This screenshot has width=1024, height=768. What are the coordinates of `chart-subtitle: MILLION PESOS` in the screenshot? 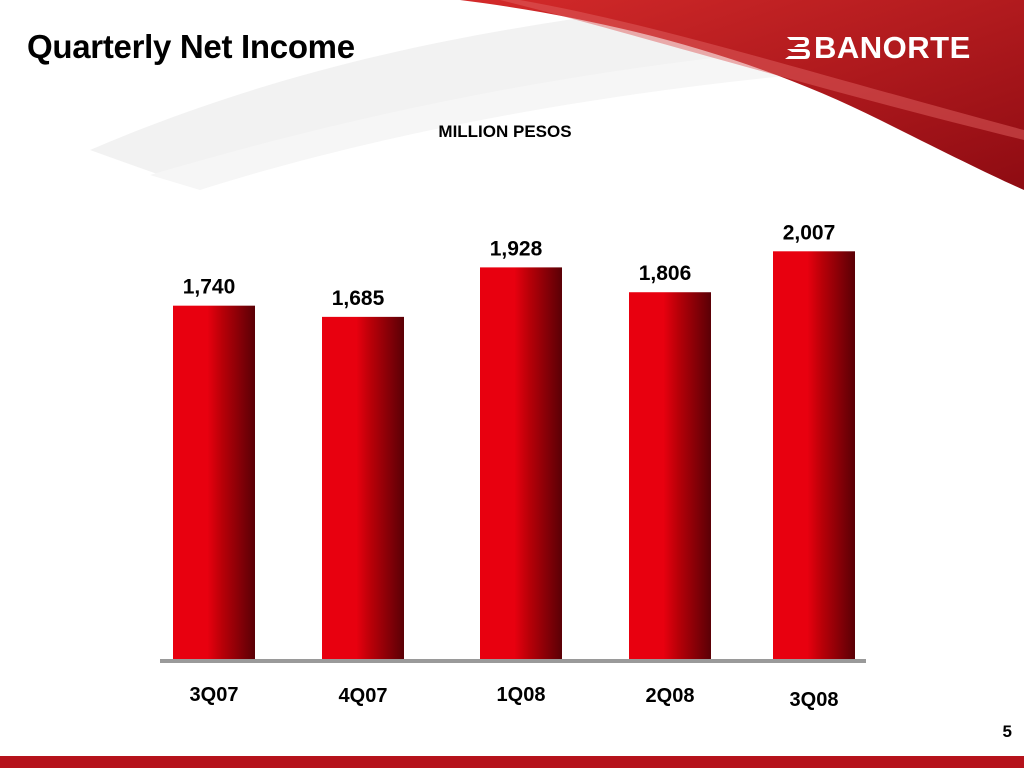 It's located at (504, 131).